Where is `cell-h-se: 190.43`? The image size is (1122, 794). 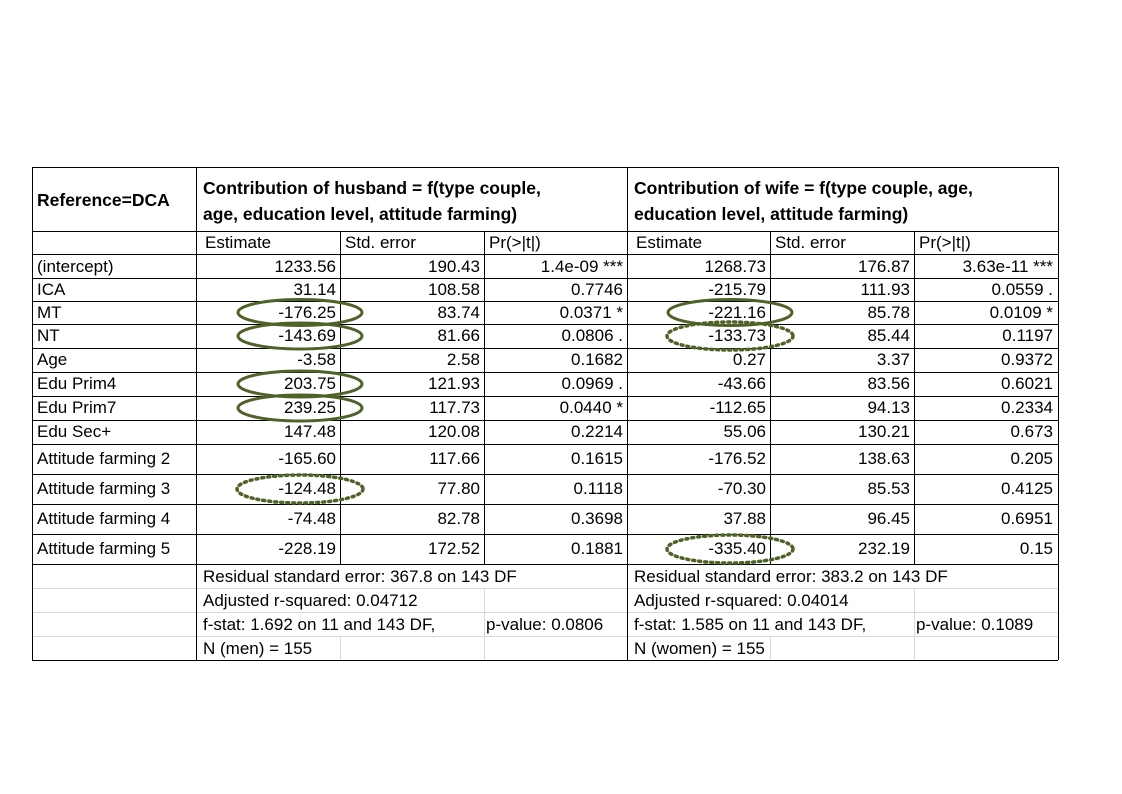
cell-h-se: 190.43 is located at coordinates (454, 266).